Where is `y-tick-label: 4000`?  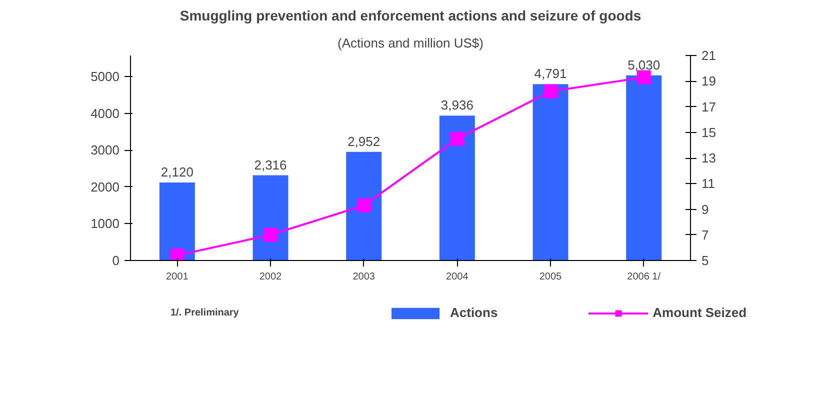
y-tick-label: 4000 is located at coordinates (105, 113).